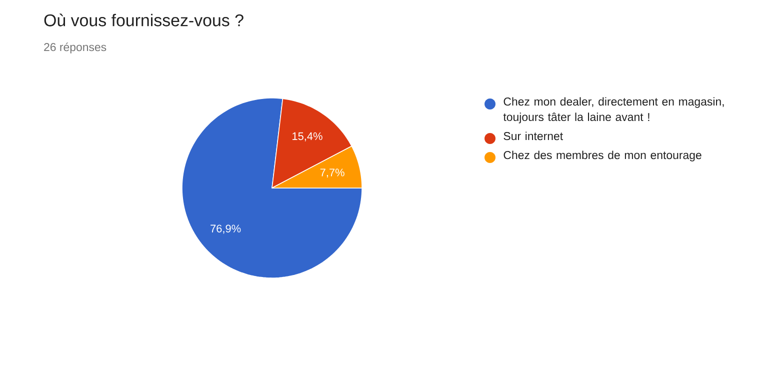 This screenshot has height=386, width=773. I want to click on chart-title: Où vous fournissez-vous ?, so click(144, 20).